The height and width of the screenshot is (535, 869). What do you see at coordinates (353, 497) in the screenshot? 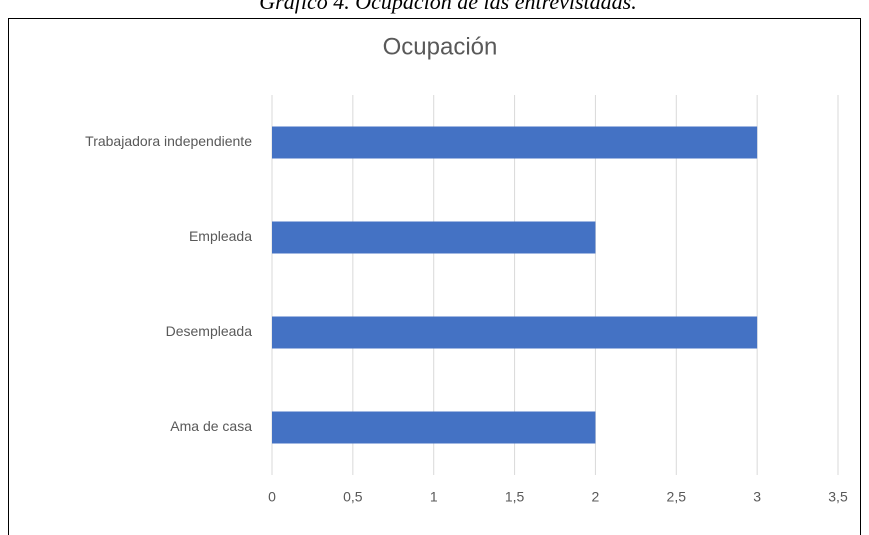
I see `x-tick-label: 0,5` at bounding box center [353, 497].